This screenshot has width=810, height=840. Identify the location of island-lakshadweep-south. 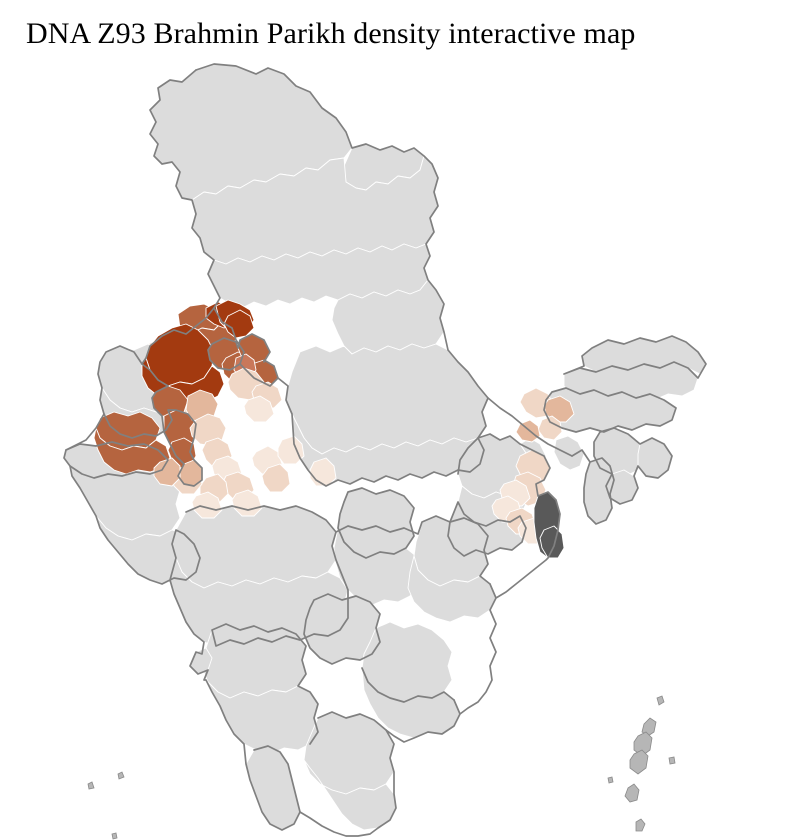
(114, 836).